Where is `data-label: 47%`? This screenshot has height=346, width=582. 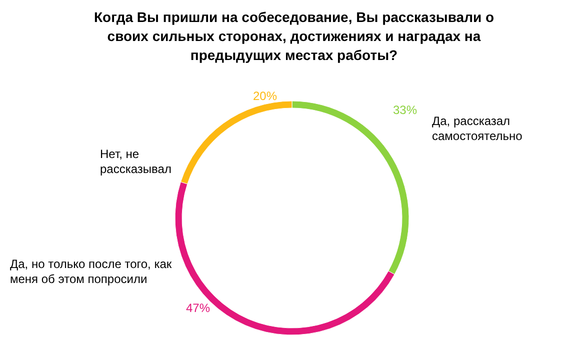
data-label: 47% is located at coordinates (198, 308).